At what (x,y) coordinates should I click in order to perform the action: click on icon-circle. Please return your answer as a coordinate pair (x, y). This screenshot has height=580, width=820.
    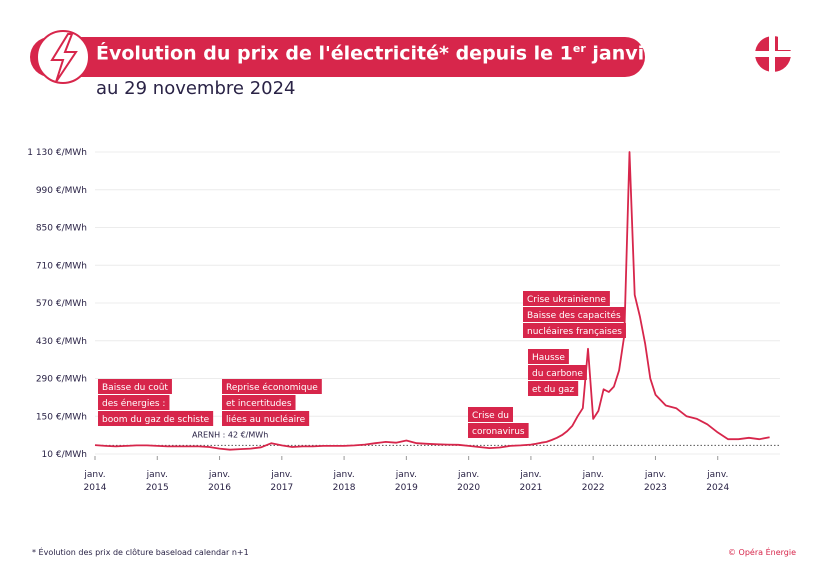
    Looking at the image, I should click on (63, 57).